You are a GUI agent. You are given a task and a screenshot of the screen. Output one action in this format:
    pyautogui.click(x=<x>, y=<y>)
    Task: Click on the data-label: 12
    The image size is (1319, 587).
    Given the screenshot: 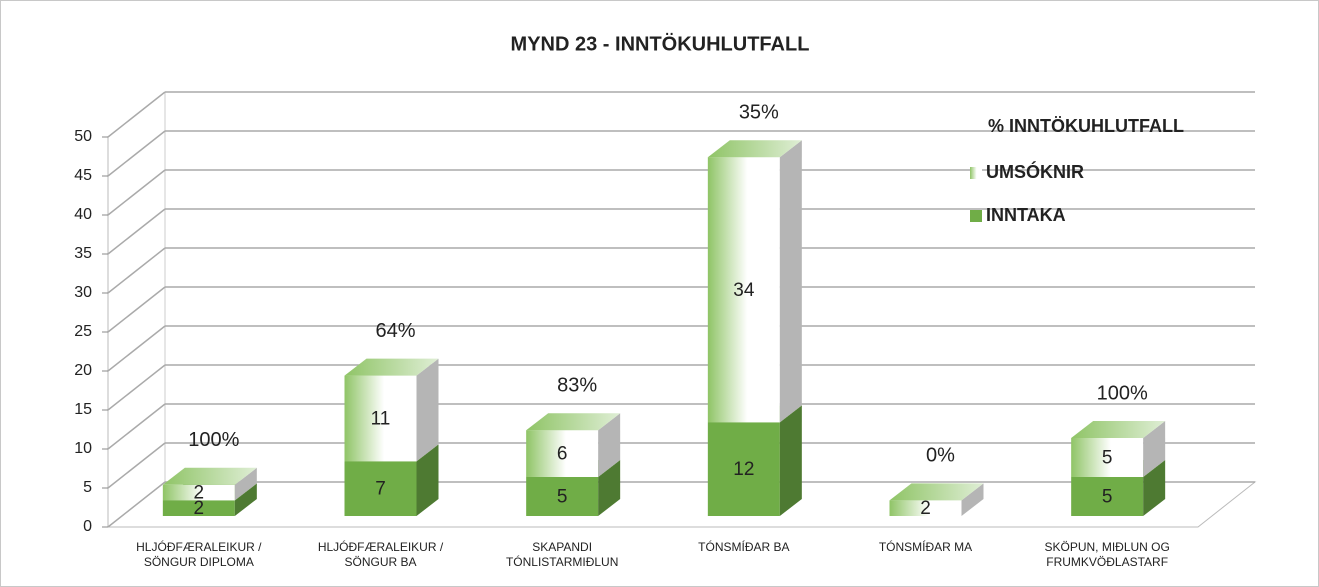 What is the action you would take?
    pyautogui.click(x=743, y=469)
    